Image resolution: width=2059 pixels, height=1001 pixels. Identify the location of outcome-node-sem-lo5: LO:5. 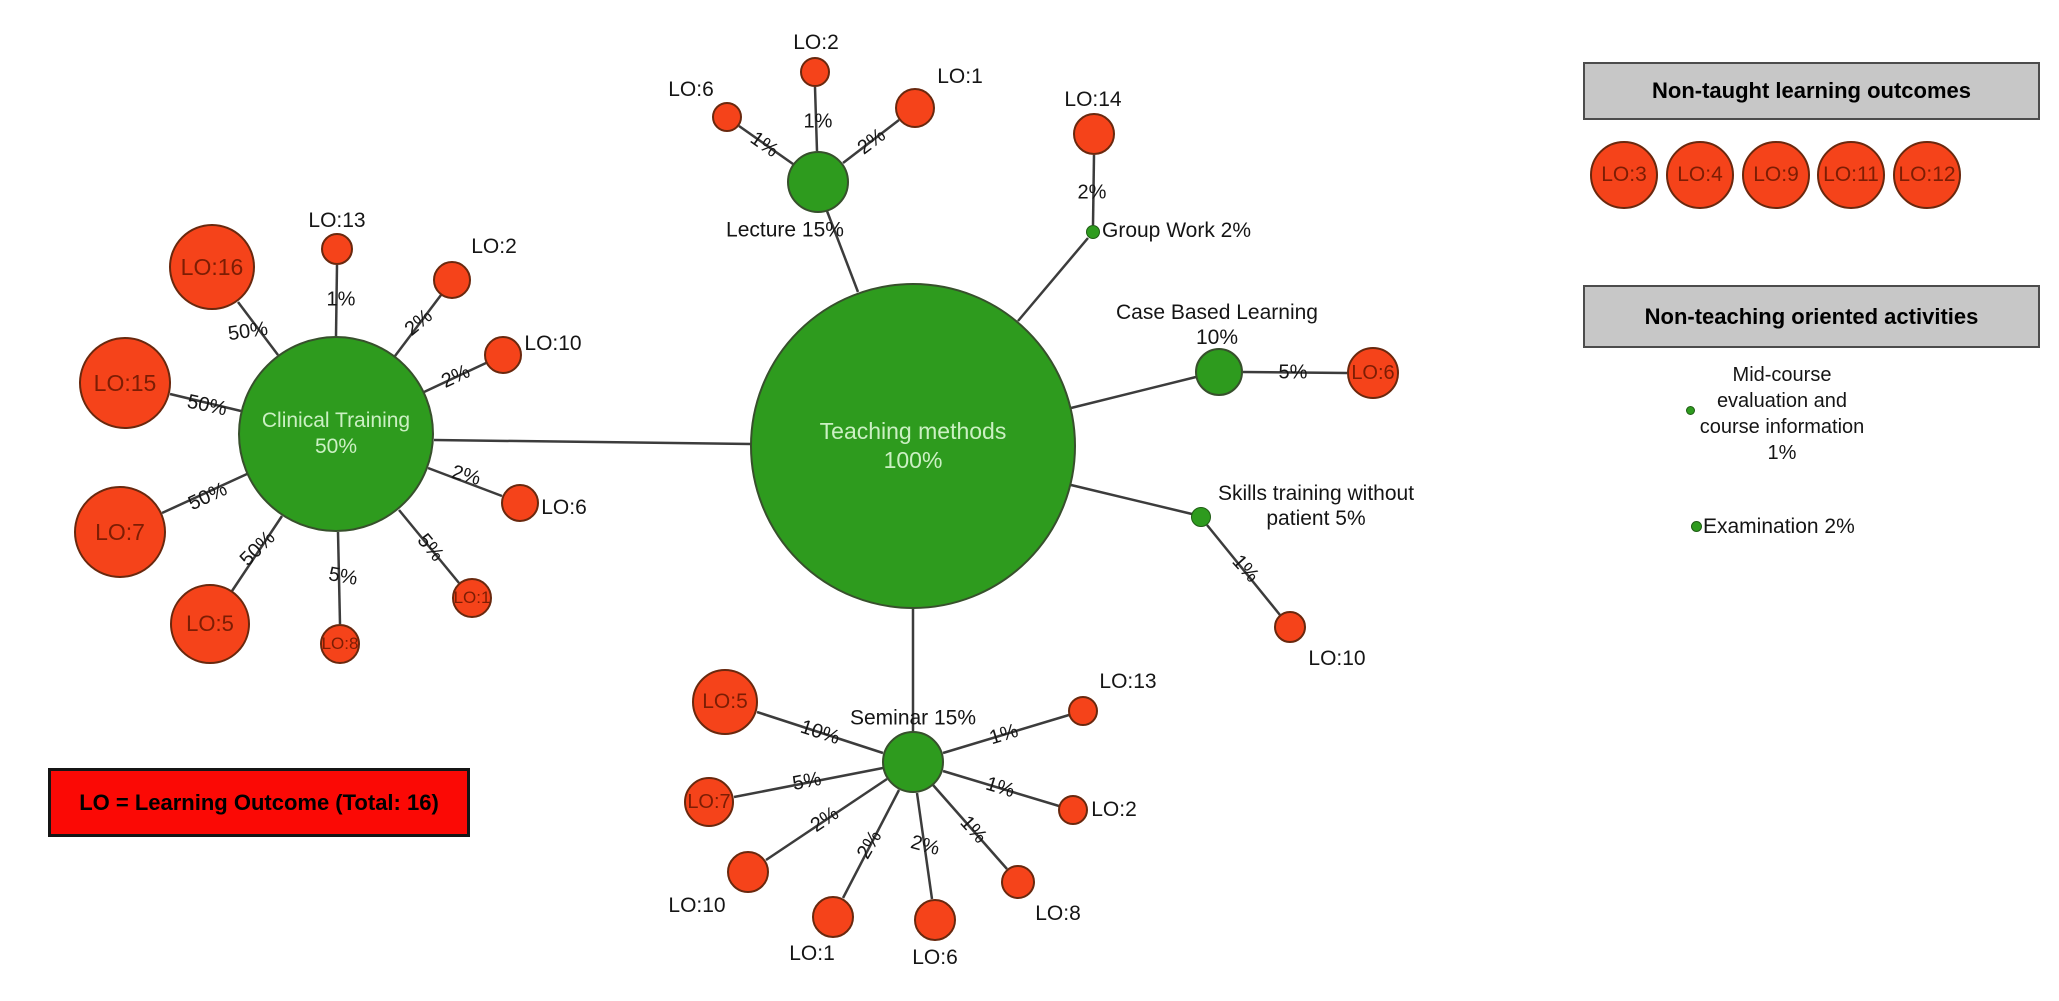
(725, 702).